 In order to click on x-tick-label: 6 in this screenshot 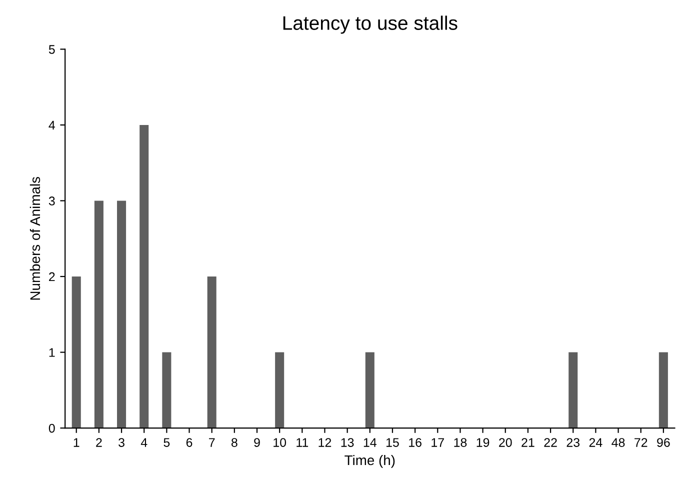, I will do `click(189, 442)`.